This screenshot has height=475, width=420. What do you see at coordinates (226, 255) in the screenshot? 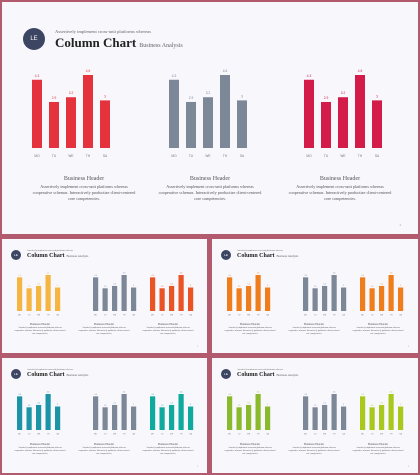
I see `logo-badge: LE` at bounding box center [226, 255].